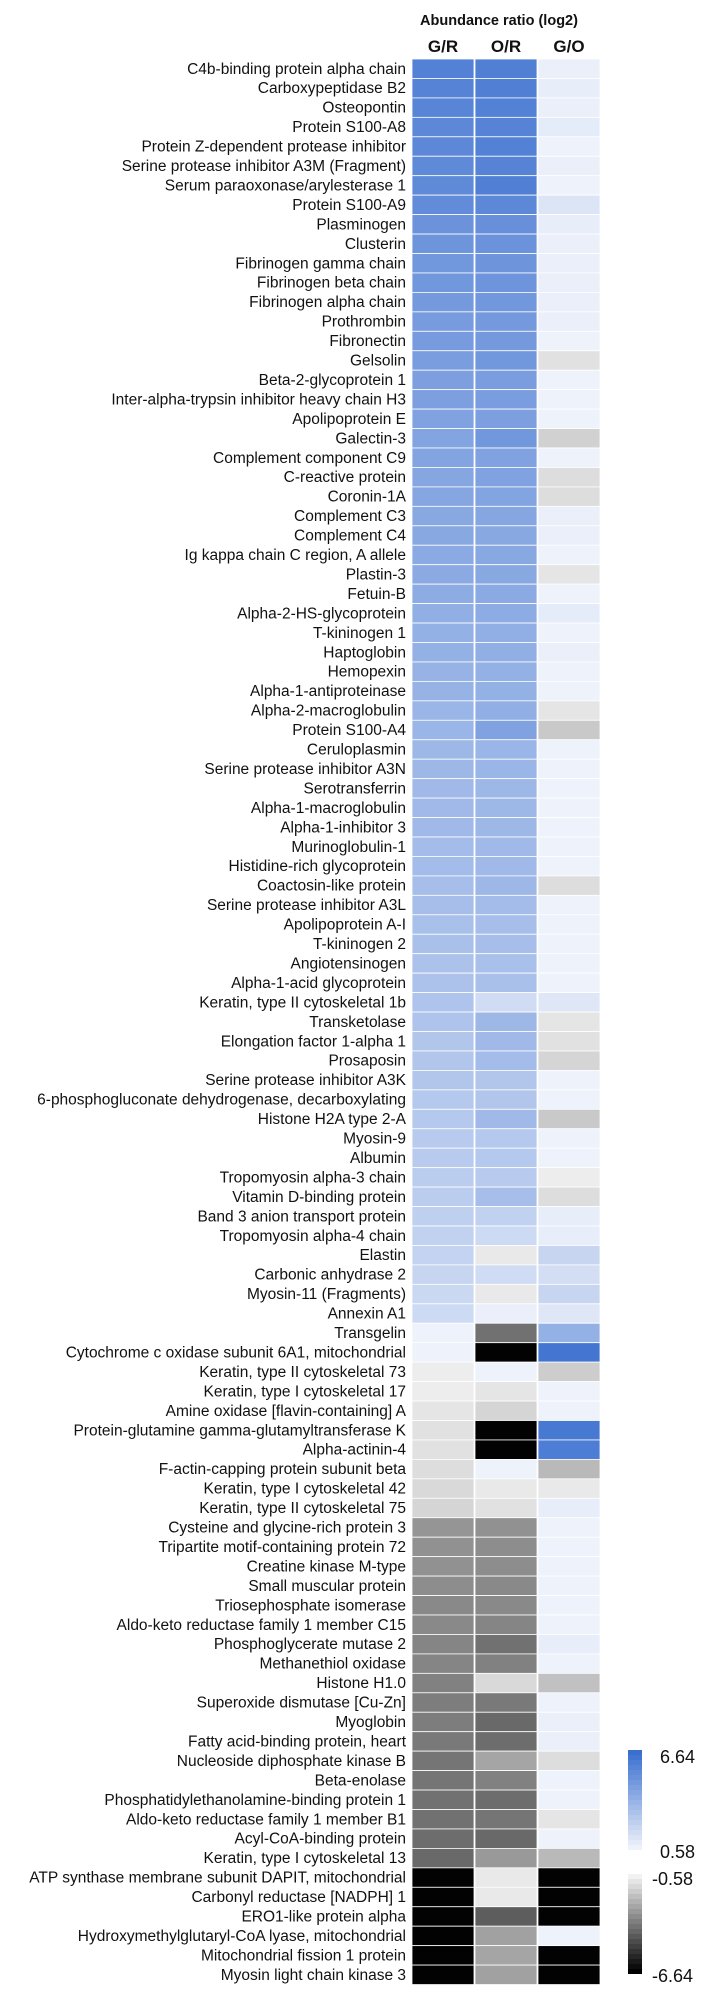 Image resolution: width=720 pixels, height=1998 pixels. Describe the element at coordinates (348, 847) in the screenshot. I see `row-label: Murinoglobulin-1` at that location.